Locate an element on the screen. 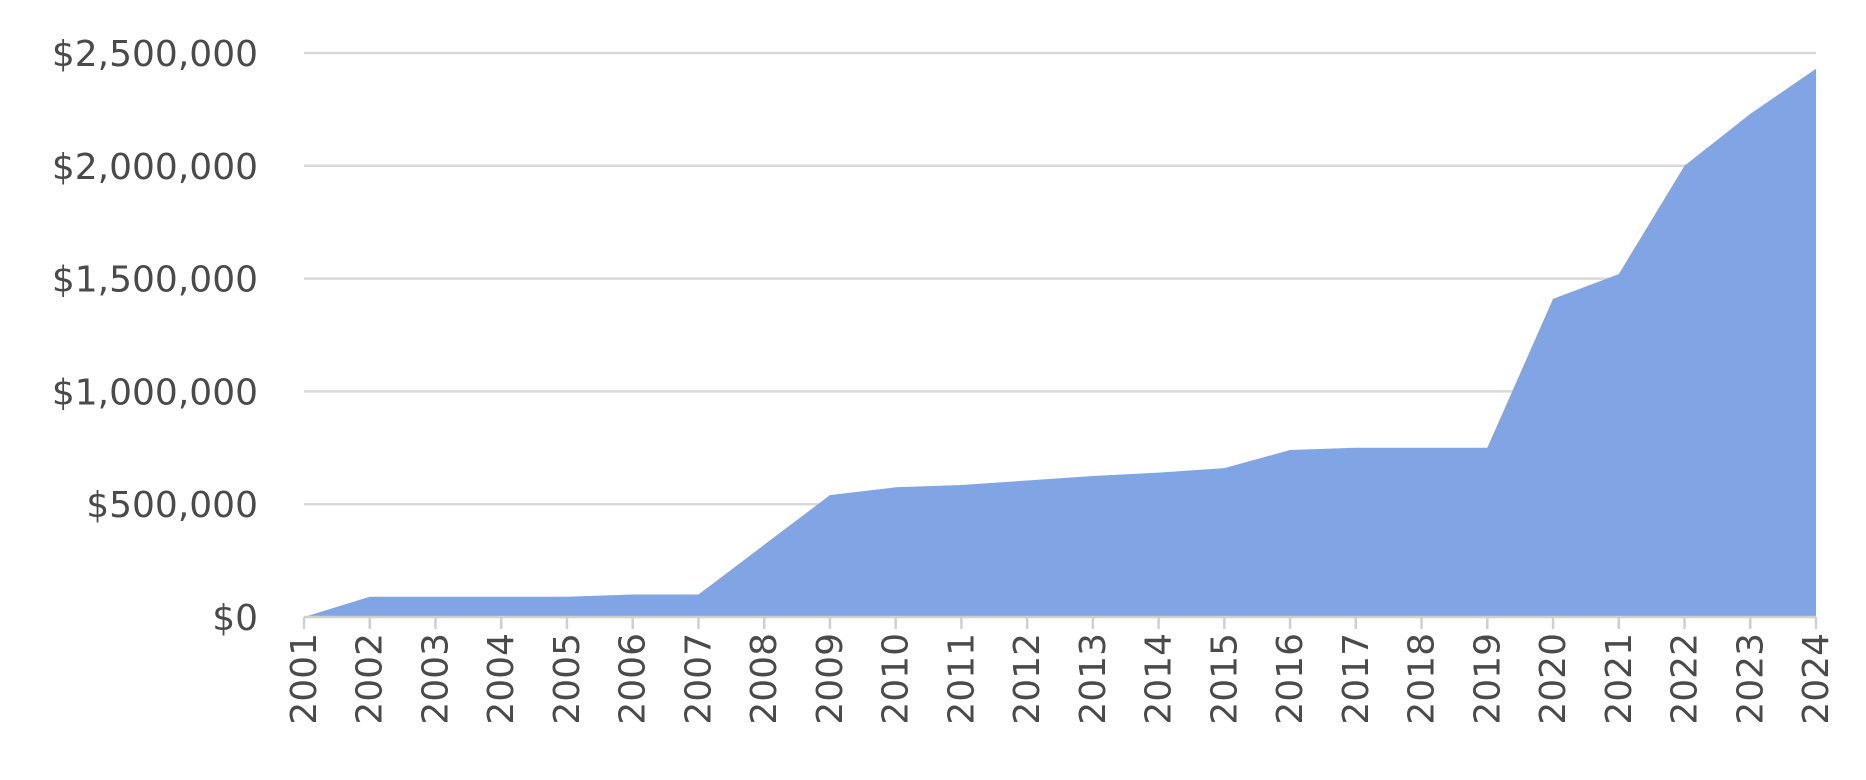 The image size is (1866, 780). x-tick-label: 2002 is located at coordinates (370, 679).